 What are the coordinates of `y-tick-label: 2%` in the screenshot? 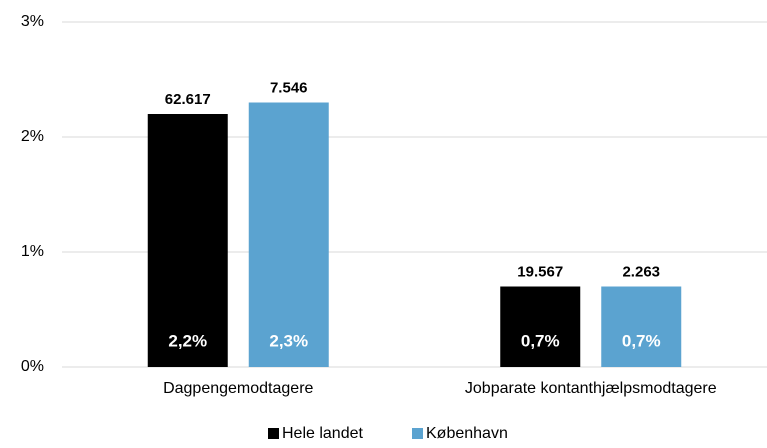 It's located at (32, 136).